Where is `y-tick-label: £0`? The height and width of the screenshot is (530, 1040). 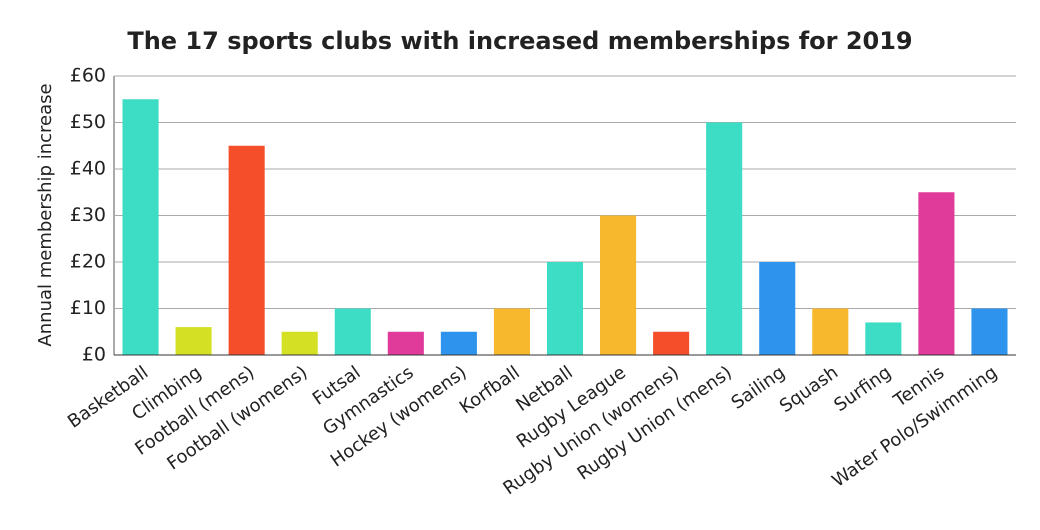
y-tick-label: £0 is located at coordinates (94, 355).